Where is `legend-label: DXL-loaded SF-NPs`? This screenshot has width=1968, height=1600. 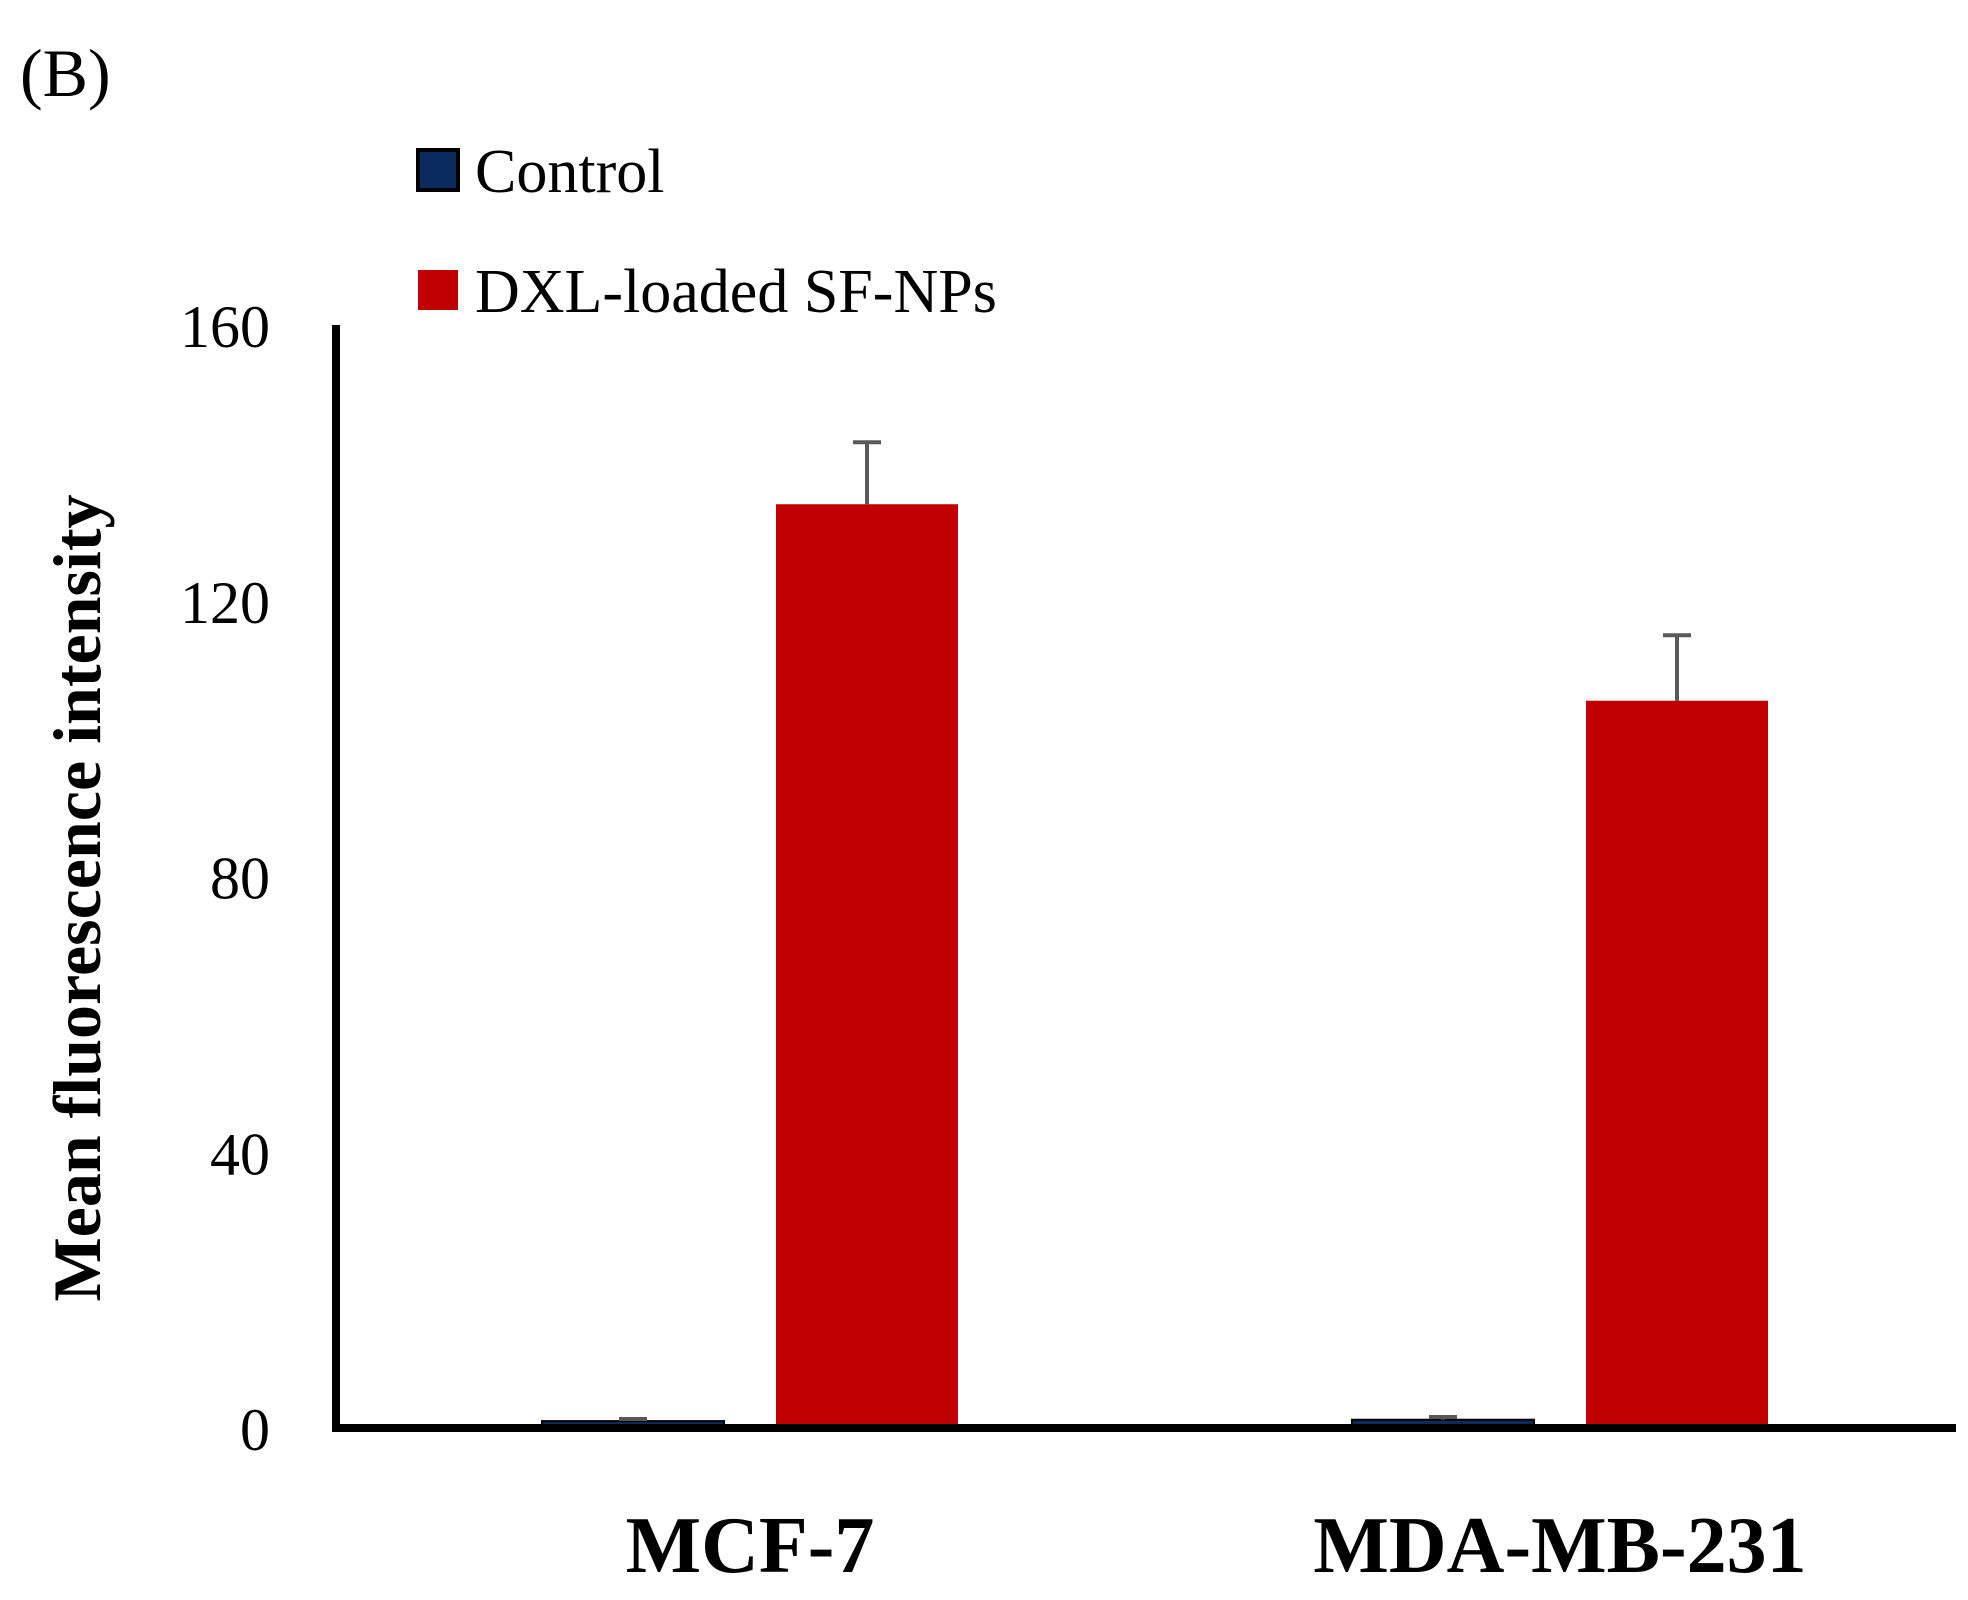 legend-label: DXL-loaded SF-NPs is located at coordinates (736, 292).